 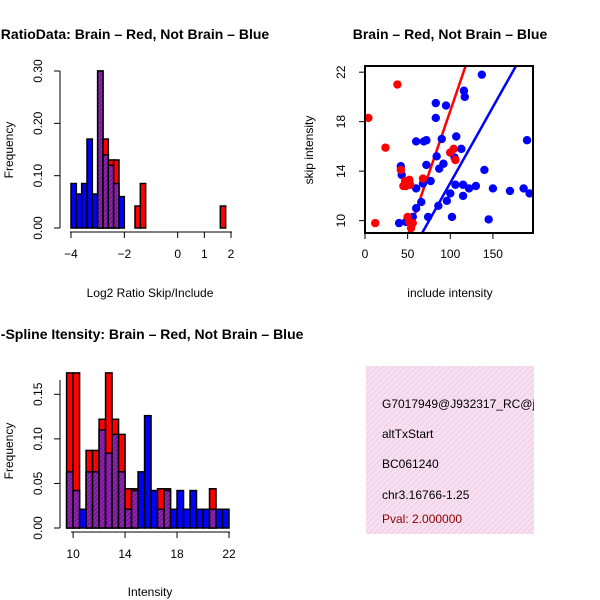 I want to click on intensity-x-tick-label: 22, so click(x=229, y=554).